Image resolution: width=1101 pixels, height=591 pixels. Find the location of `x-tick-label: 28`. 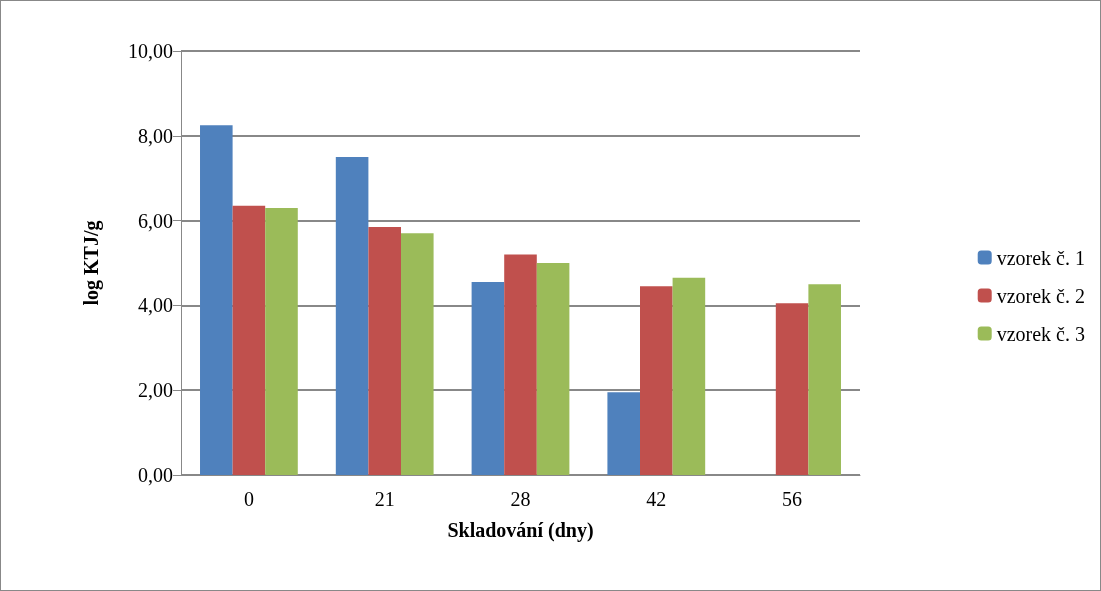

x-tick-label: 28 is located at coordinates (520, 499).